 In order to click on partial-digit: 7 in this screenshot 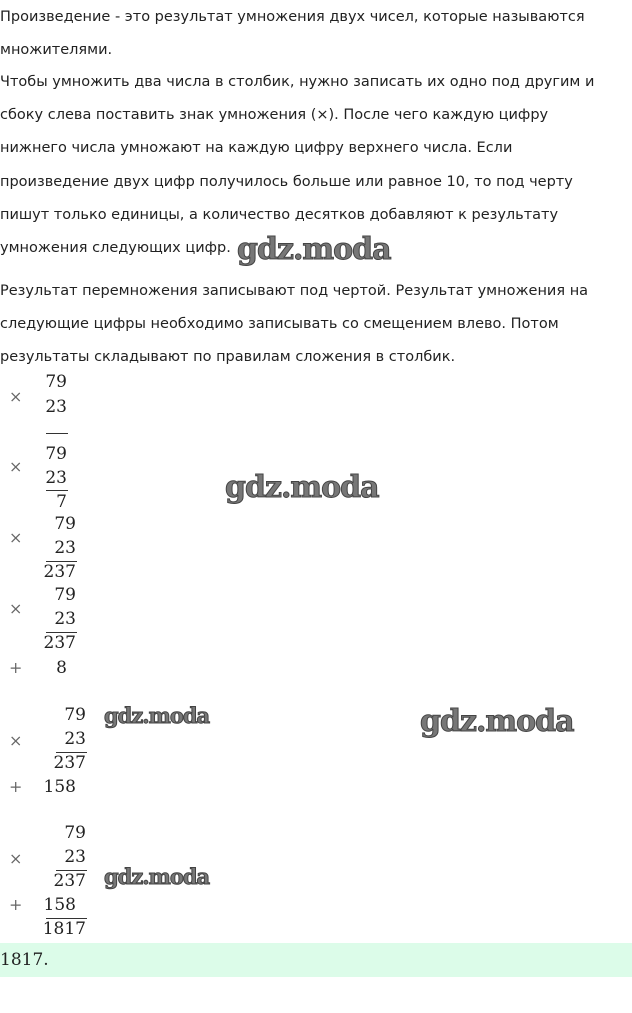, I will do `click(61, 502)`.